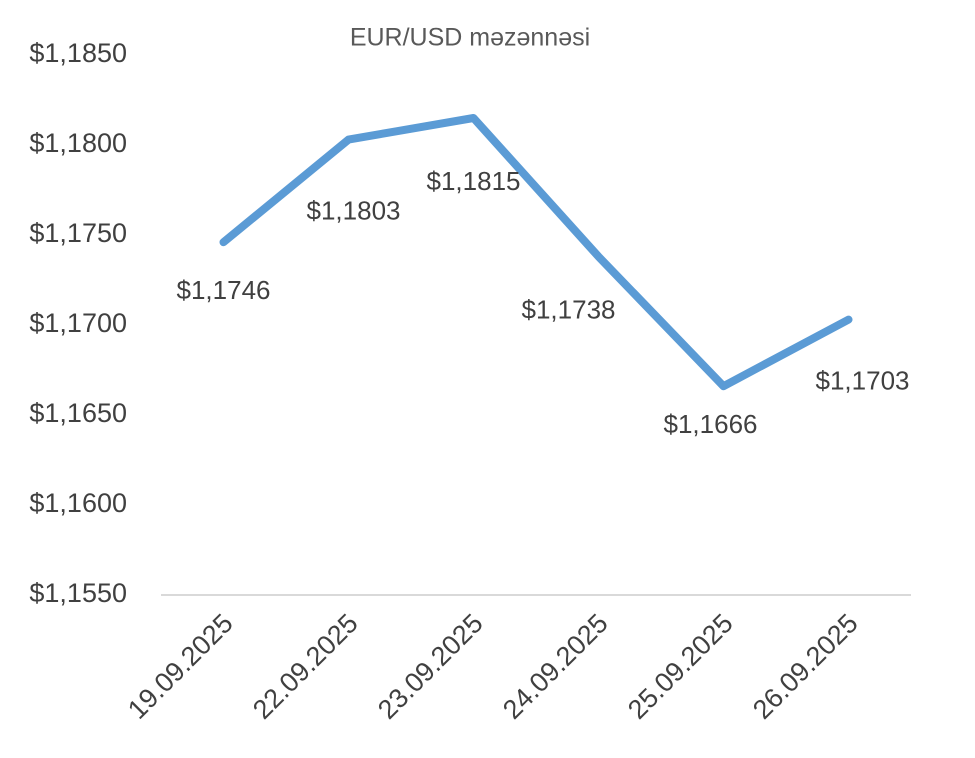 The height and width of the screenshot is (758, 975). What do you see at coordinates (354, 210) in the screenshot?
I see `data-label: $1,1803` at bounding box center [354, 210].